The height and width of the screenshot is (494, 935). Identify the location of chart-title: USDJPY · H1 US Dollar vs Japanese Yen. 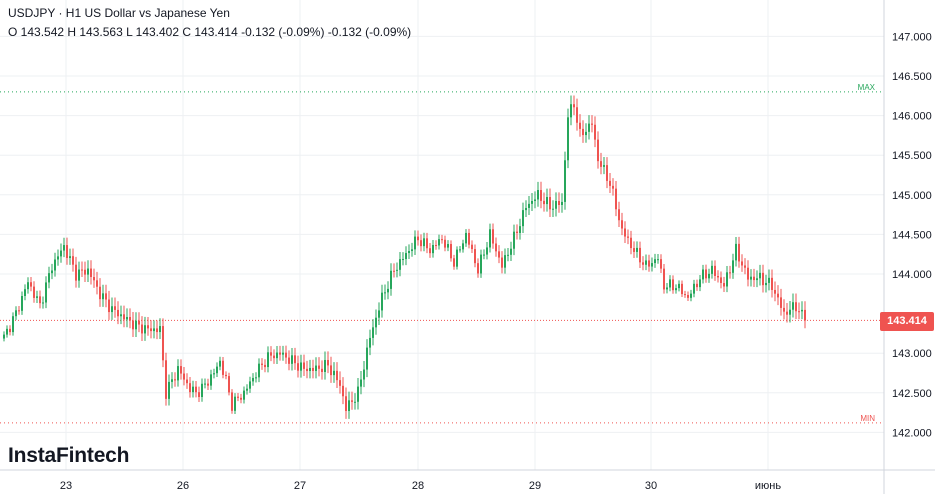
(119, 13).